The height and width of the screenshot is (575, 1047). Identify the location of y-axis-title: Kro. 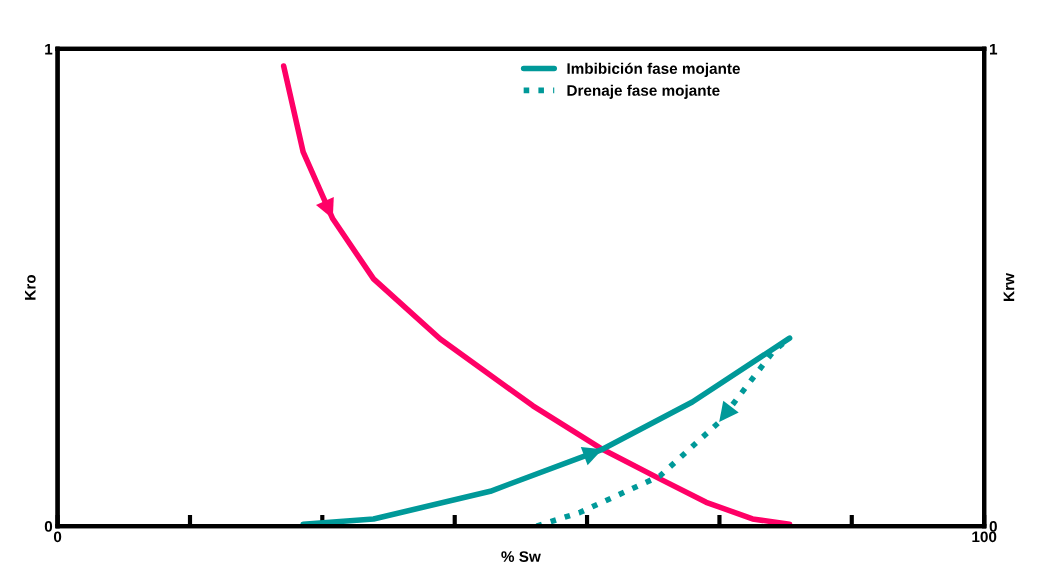
(30, 287).